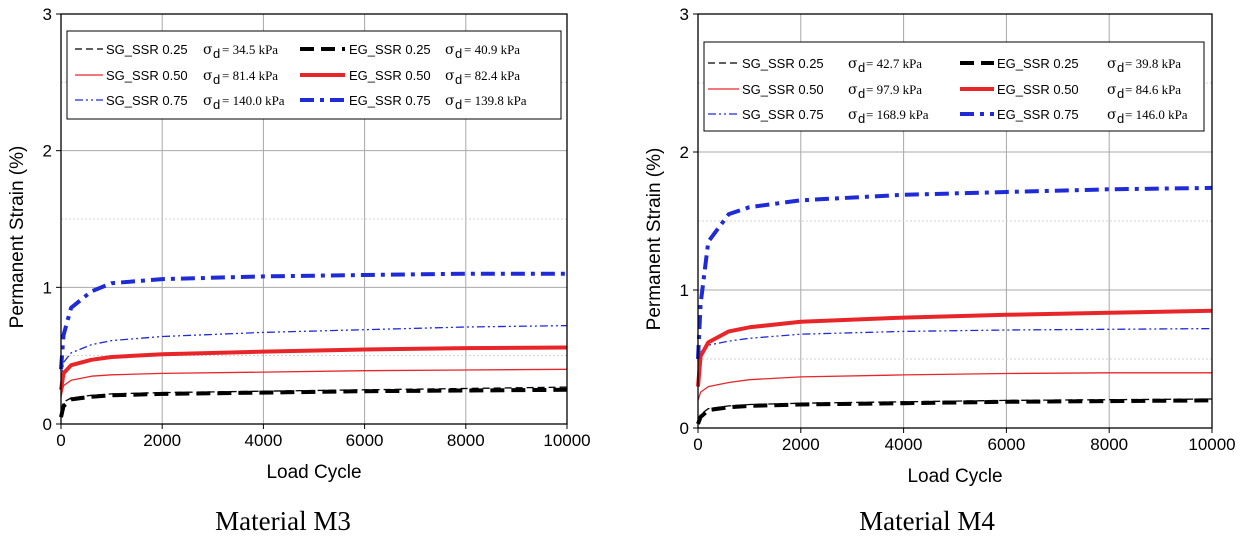 The image size is (1246, 538). I want to click on legend-stress-value: = 140.0 kPa, so click(253, 100).